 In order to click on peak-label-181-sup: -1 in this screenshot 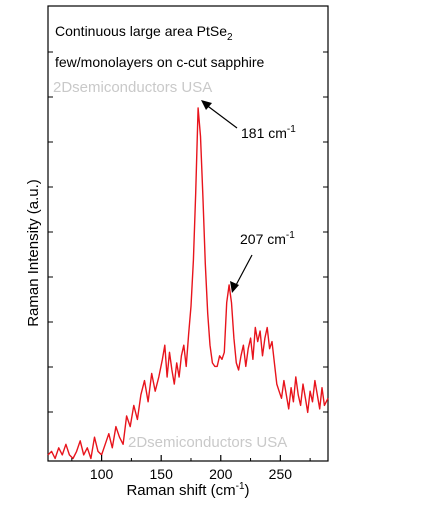, I will do `click(291, 129)`.